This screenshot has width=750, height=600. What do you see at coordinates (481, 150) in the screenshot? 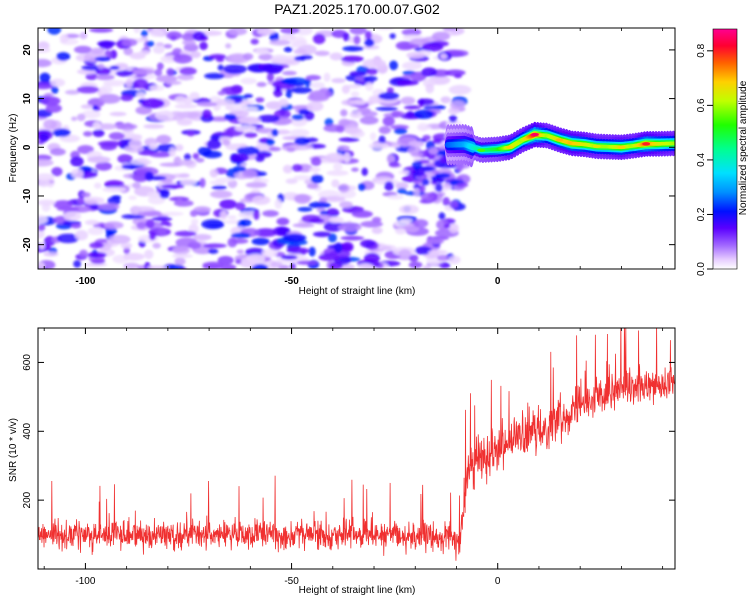
I see `signal-peak` at bounding box center [481, 150].